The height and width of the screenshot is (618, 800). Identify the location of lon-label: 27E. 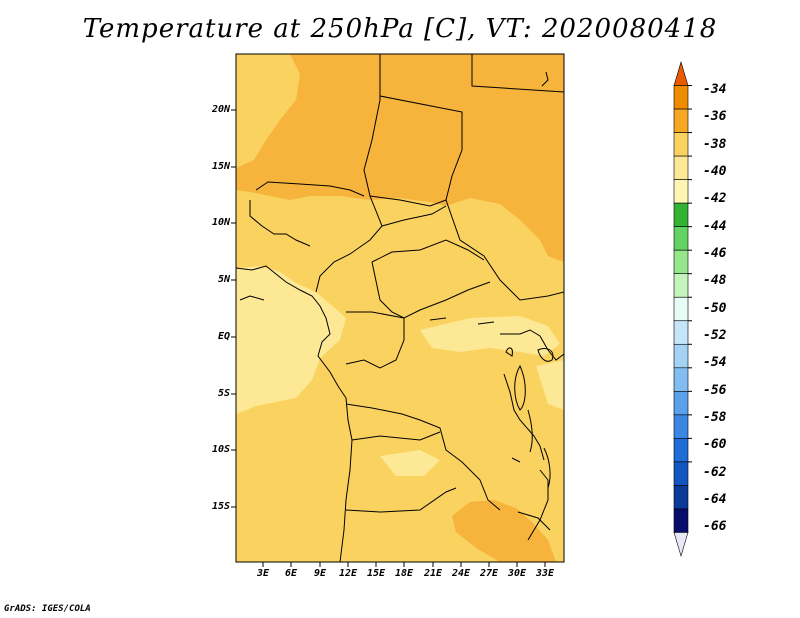
(489, 573).